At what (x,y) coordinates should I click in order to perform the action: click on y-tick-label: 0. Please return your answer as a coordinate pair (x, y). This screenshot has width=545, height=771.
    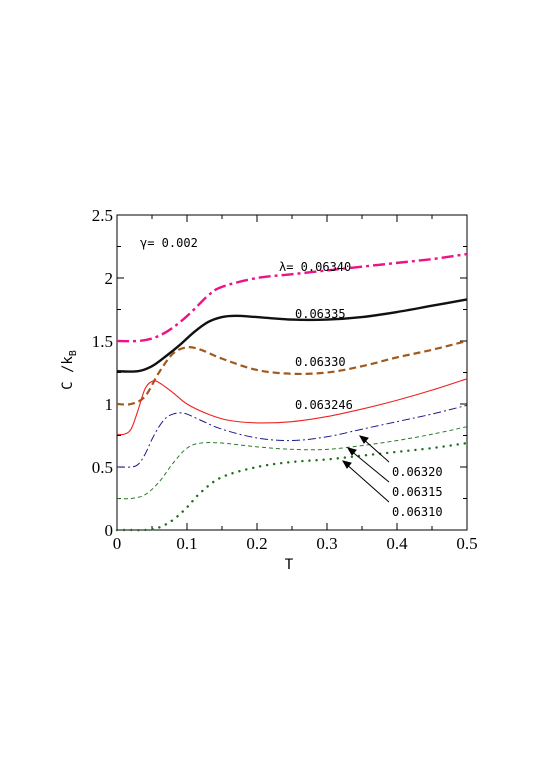
    Looking at the image, I should click on (109, 530).